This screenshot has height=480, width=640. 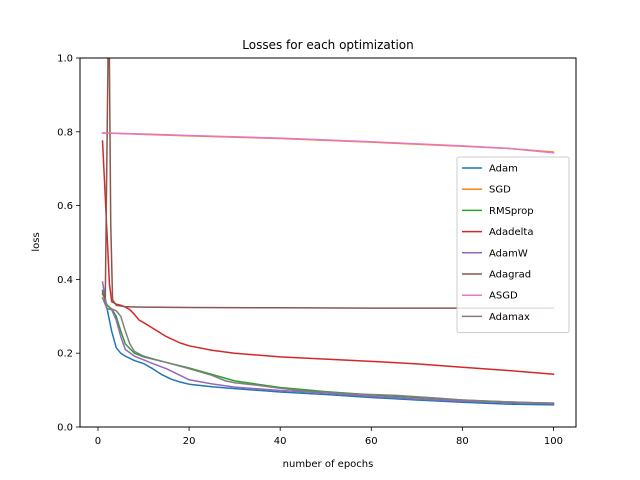 I want to click on x-tick-label: 60, so click(x=371, y=441).